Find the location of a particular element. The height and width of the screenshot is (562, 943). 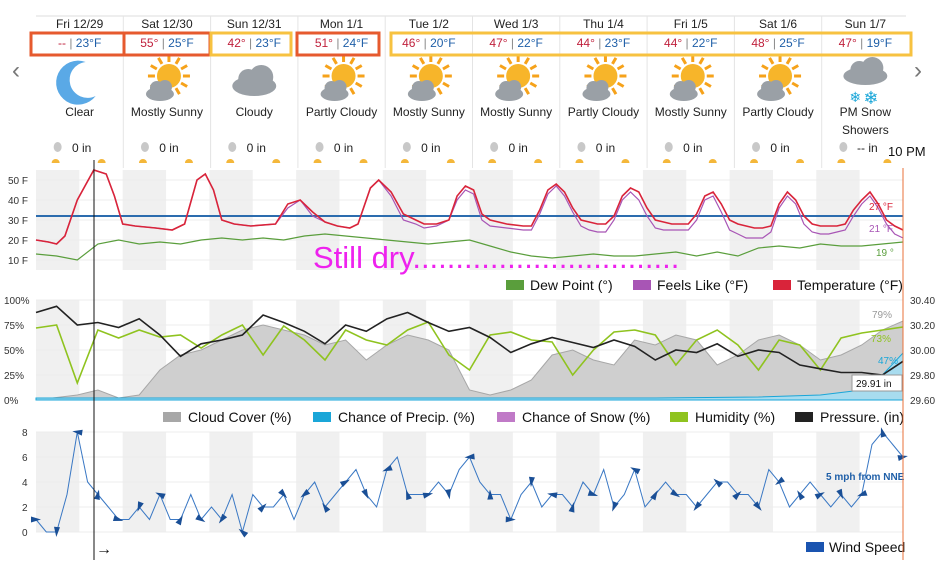

day-column: Thu 1/4 44° | 23°F Partly Cloudy 0 in is located at coordinates (599, 92).